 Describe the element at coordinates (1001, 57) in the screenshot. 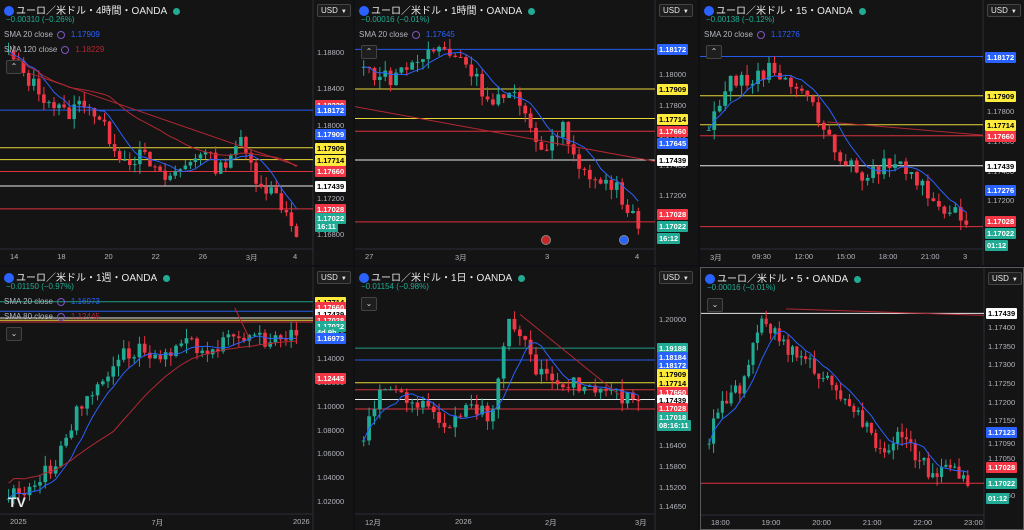

I see `price-tag-0: 1.18172` at that location.